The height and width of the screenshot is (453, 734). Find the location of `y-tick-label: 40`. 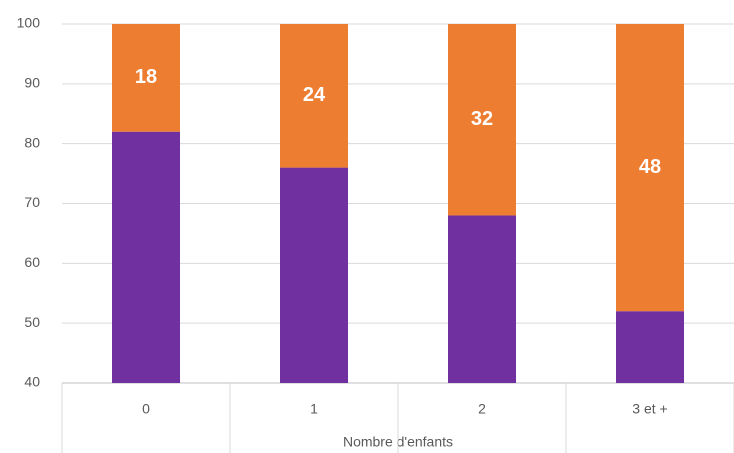

y-tick-label: 40 is located at coordinates (32, 382).